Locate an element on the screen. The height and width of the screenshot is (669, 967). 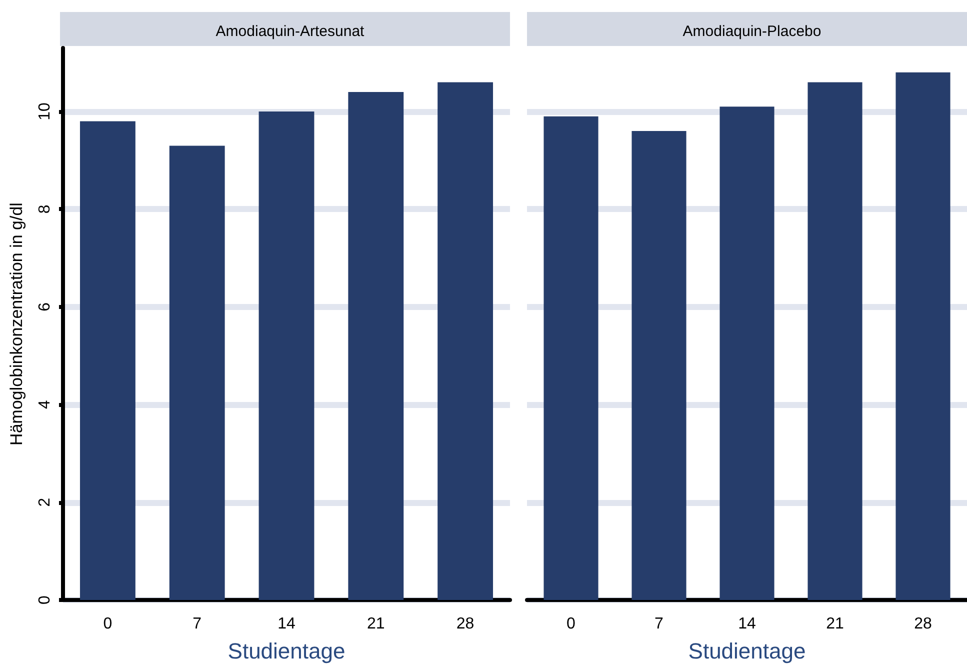
y-axis-title: Hämoglobinkonzentration in g/dl is located at coordinates (16, 324).